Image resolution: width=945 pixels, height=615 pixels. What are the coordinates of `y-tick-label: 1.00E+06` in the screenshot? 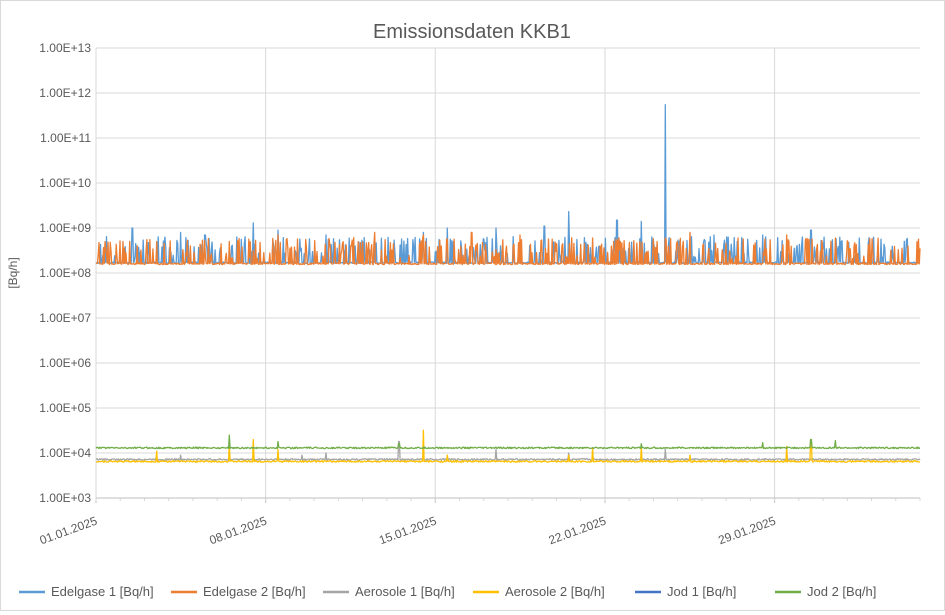 It's located at (65, 363).